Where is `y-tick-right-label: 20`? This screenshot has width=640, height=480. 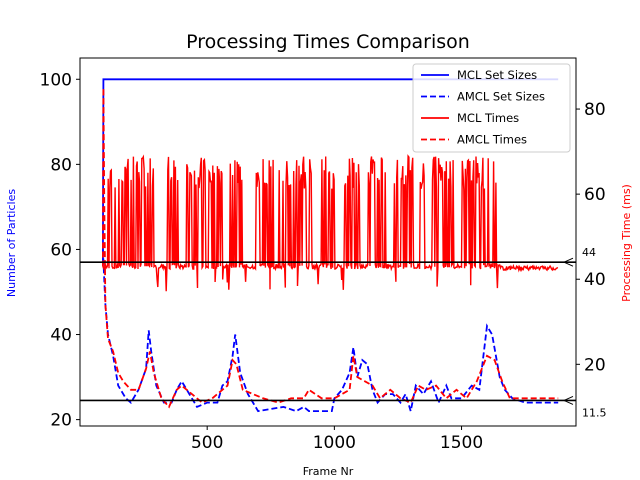 y-tick-right-label: 20 is located at coordinates (595, 365).